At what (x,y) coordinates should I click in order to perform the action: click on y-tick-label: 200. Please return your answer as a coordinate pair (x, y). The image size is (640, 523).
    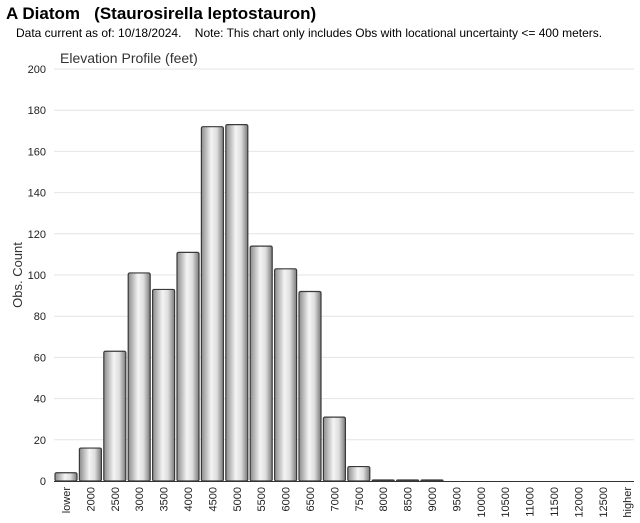
    Looking at the image, I should click on (37, 70).